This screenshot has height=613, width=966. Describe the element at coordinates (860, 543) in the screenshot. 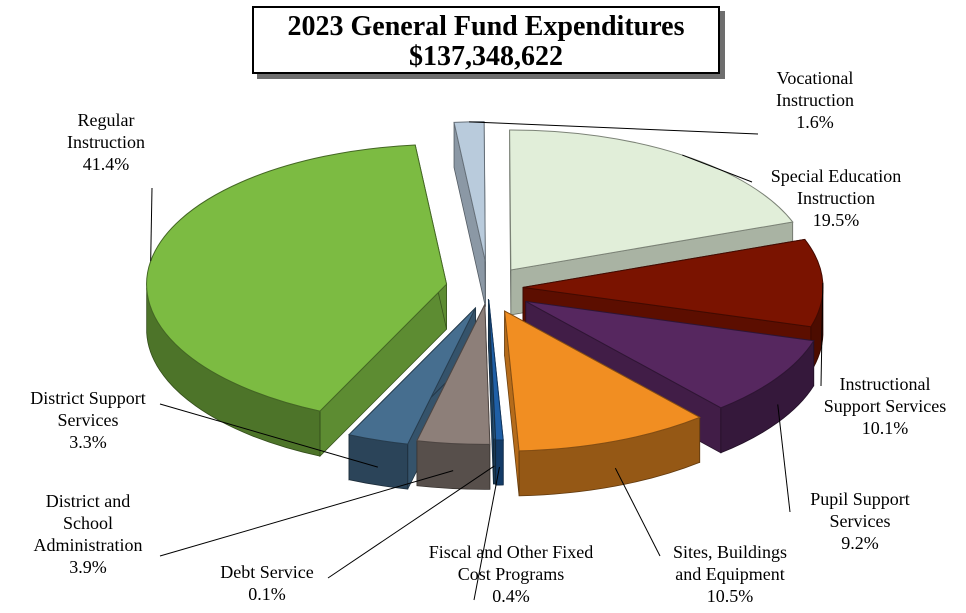

I see `slice-percent: 9.2%` at that location.